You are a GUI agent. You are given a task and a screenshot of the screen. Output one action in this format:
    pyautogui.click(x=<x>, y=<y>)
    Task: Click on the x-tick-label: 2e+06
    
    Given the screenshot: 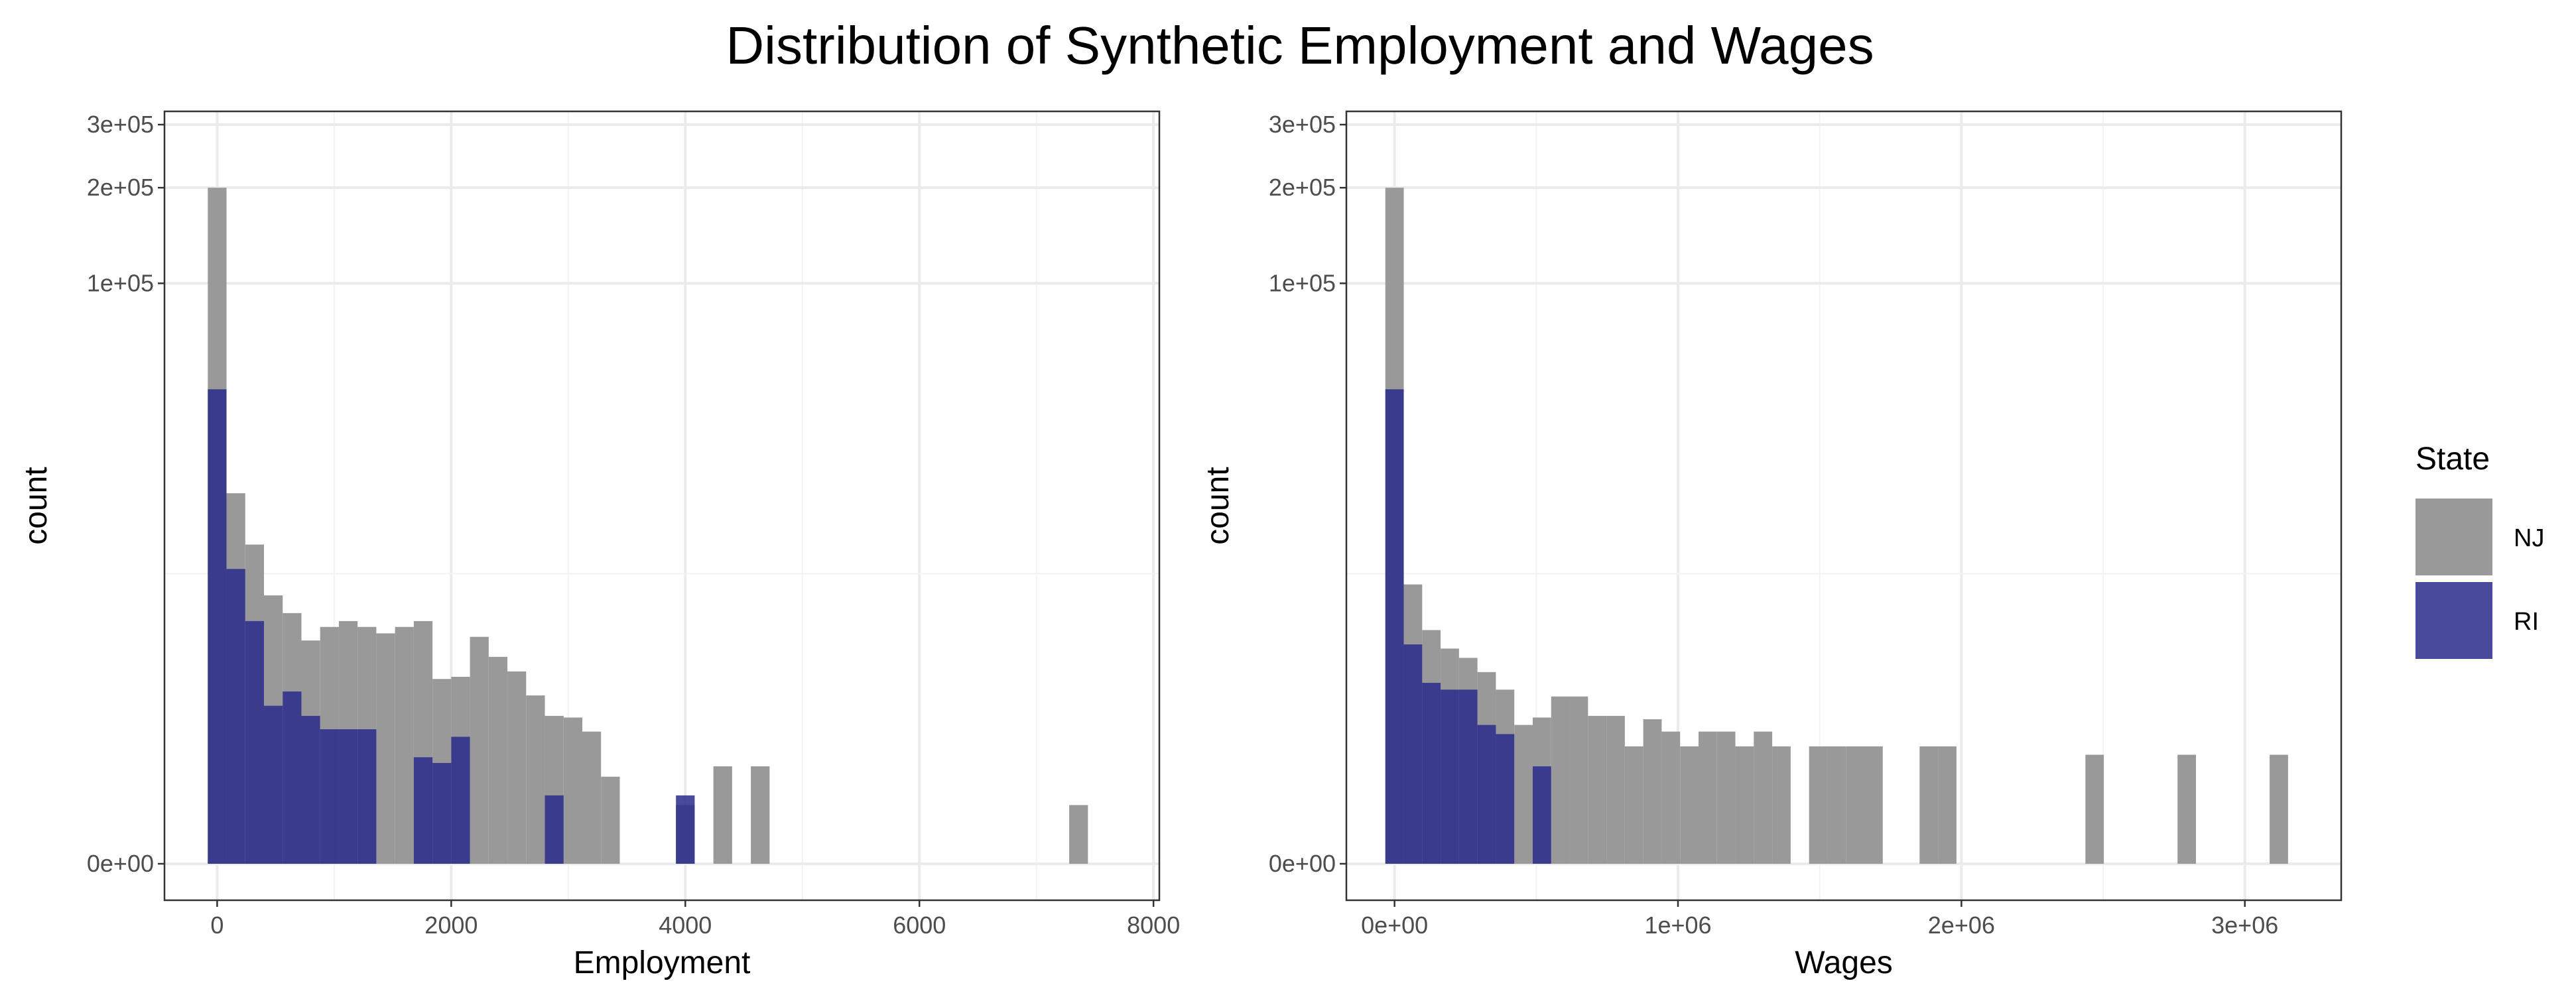 What is the action you would take?
    pyautogui.click(x=1962, y=925)
    